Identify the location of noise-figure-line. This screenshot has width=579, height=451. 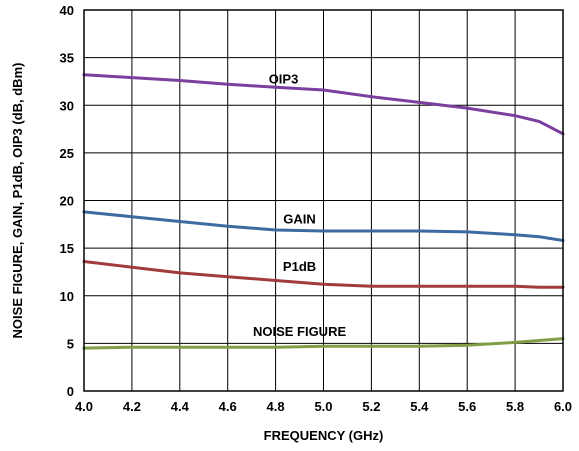
(323, 343).